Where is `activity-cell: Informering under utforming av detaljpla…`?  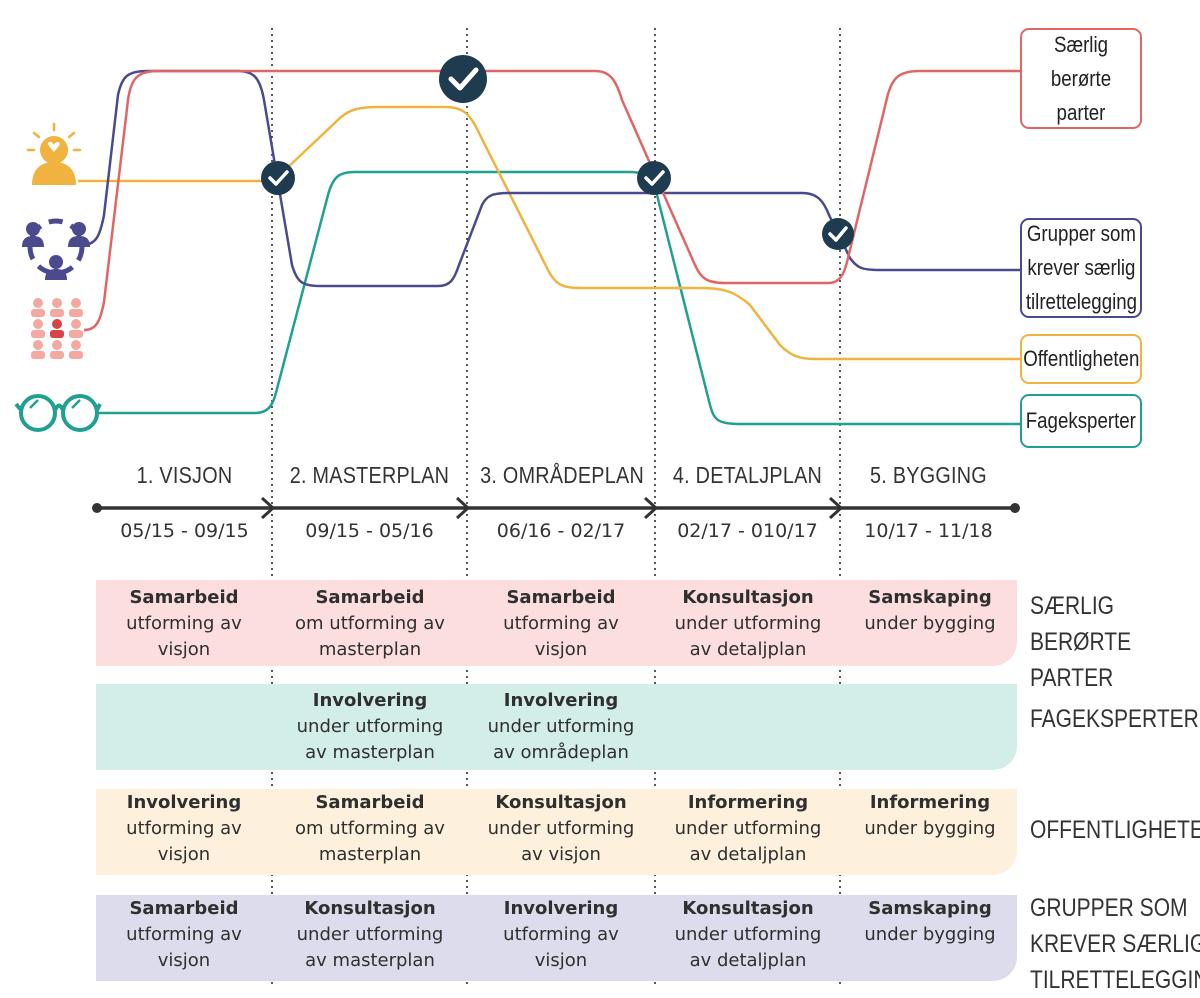
activity-cell: Informering under utforming av detaljpla… is located at coordinates (748, 829).